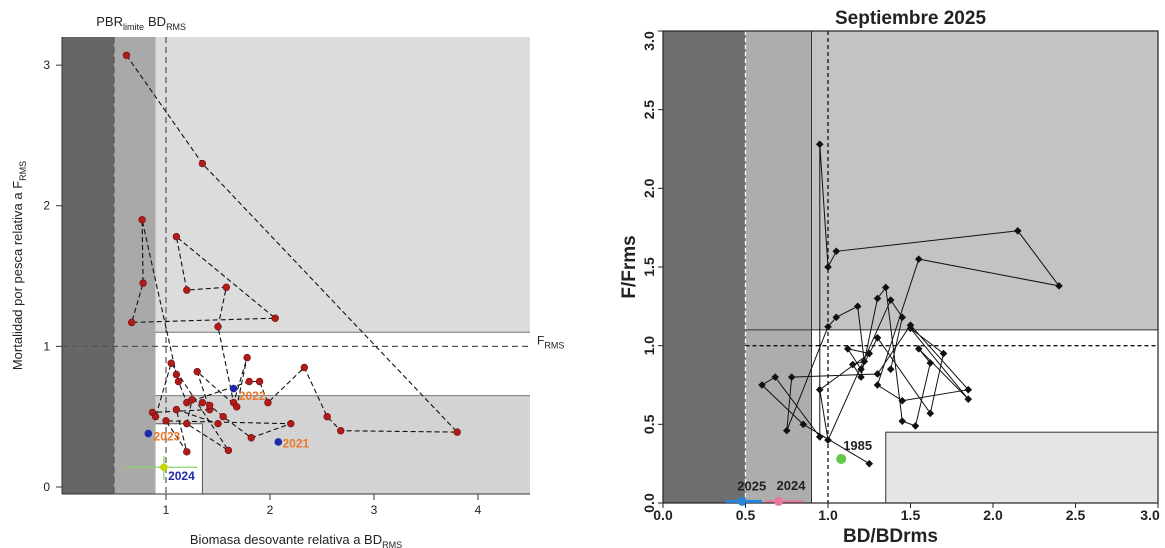 Image resolution: width=1165 pixels, height=548 pixels. I want to click on y-axis-title: Mortalidad por pesca relativa a FRMS, so click(19, 265).